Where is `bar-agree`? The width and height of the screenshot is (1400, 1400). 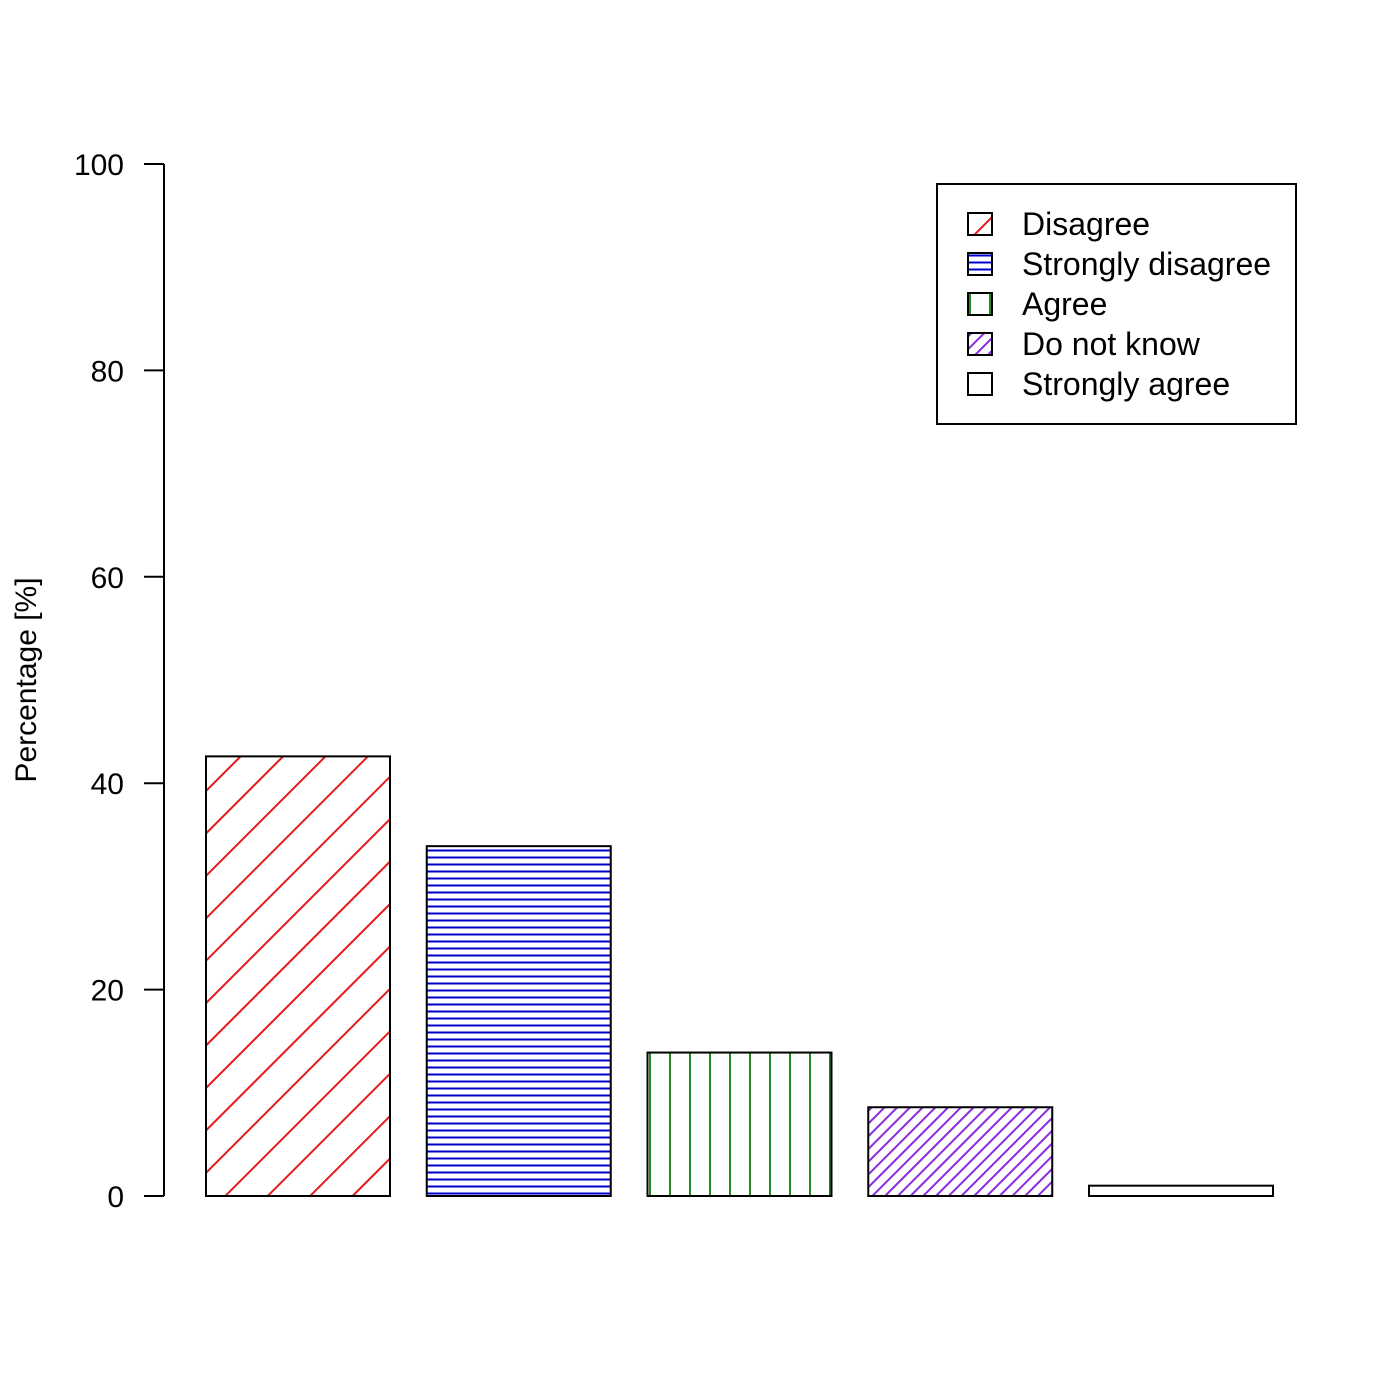
bar-agree is located at coordinates (739, 1124).